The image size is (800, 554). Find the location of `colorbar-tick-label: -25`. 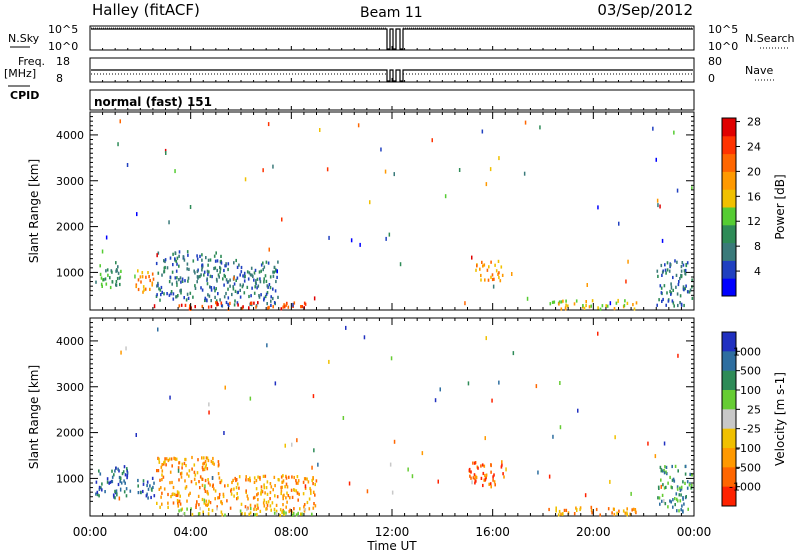

colorbar-tick-label: -25 is located at coordinates (752, 429).